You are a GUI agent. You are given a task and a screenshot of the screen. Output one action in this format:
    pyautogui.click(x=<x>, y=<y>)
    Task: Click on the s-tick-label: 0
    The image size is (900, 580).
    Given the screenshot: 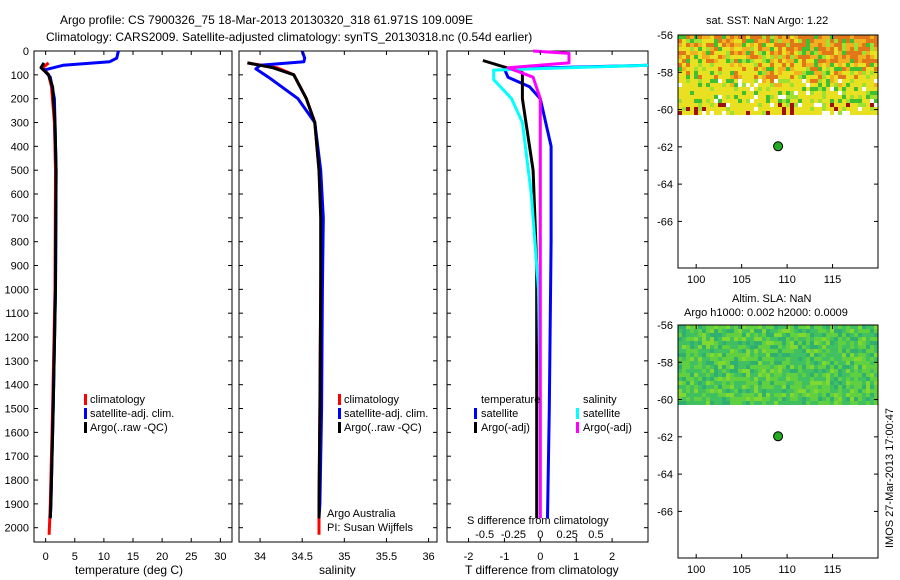 What is the action you would take?
    pyautogui.click(x=540, y=535)
    